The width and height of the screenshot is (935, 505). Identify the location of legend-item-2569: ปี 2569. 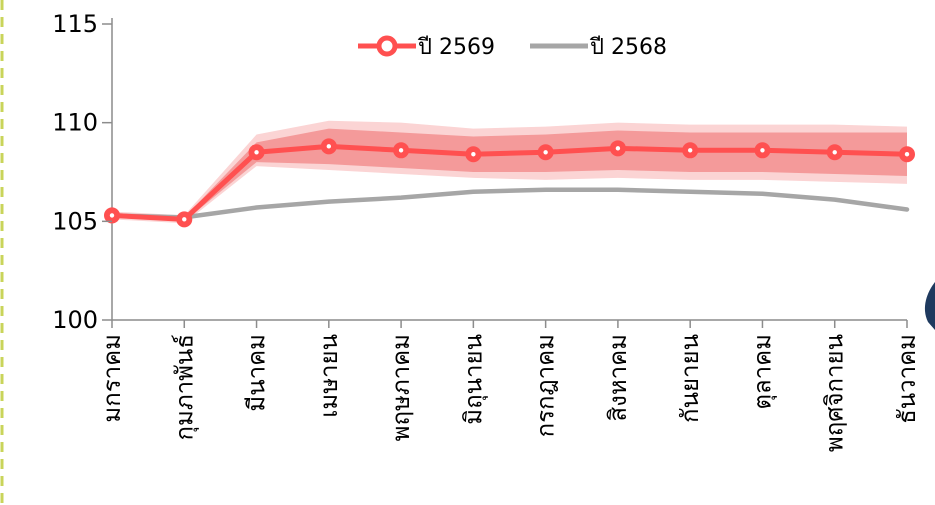
(426, 47).